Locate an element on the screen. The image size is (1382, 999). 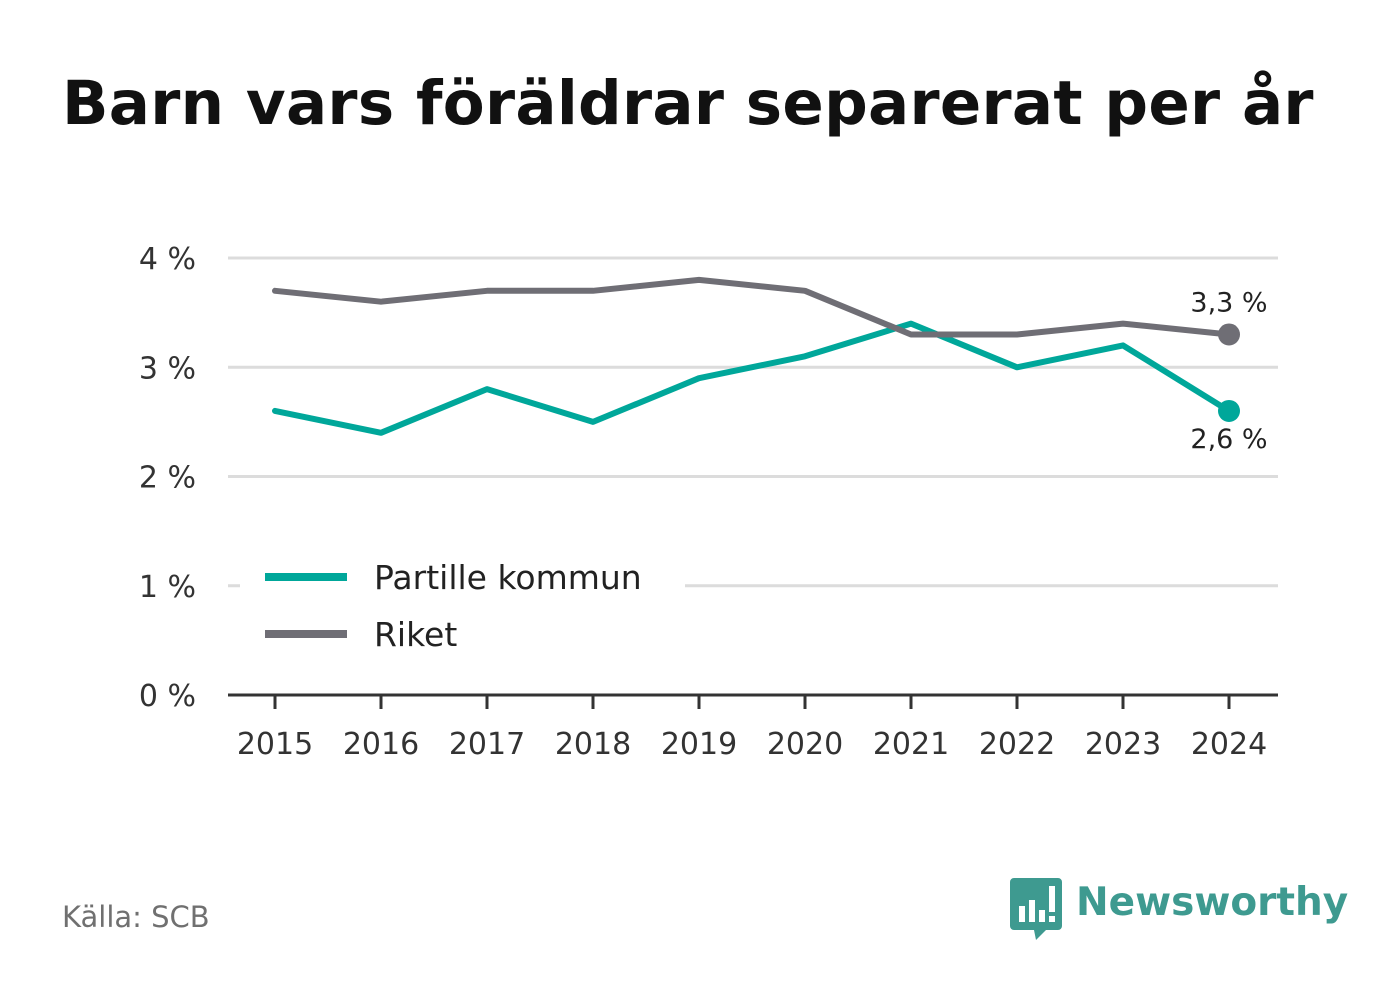
y-tick-label: 2 % is located at coordinates (167, 478).